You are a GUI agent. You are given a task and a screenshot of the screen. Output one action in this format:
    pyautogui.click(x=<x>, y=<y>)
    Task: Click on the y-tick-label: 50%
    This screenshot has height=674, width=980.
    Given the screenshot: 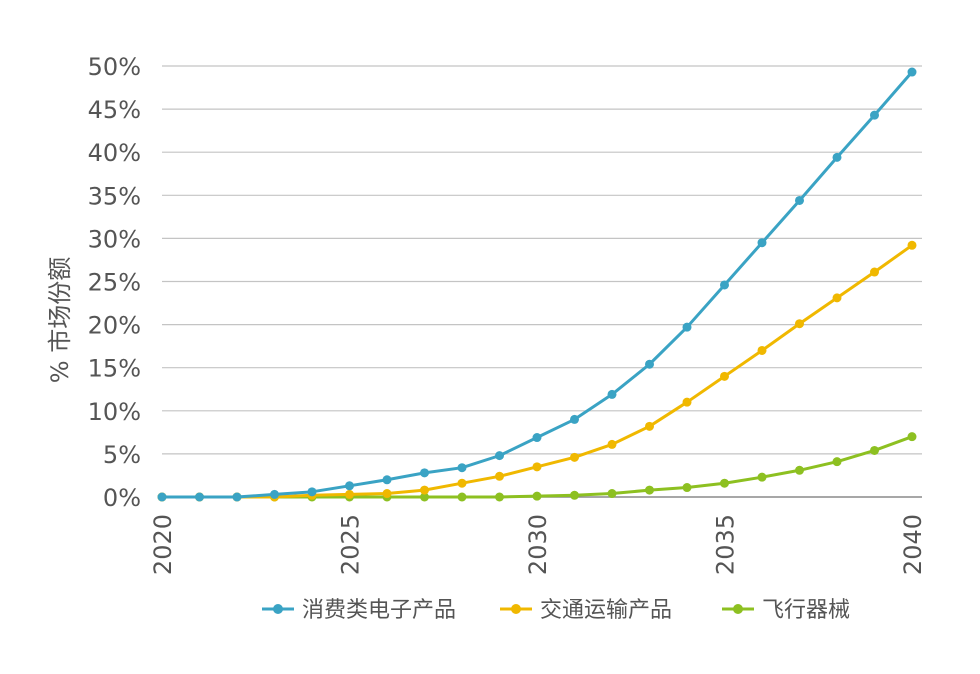 What is the action you would take?
    pyautogui.click(x=114, y=67)
    